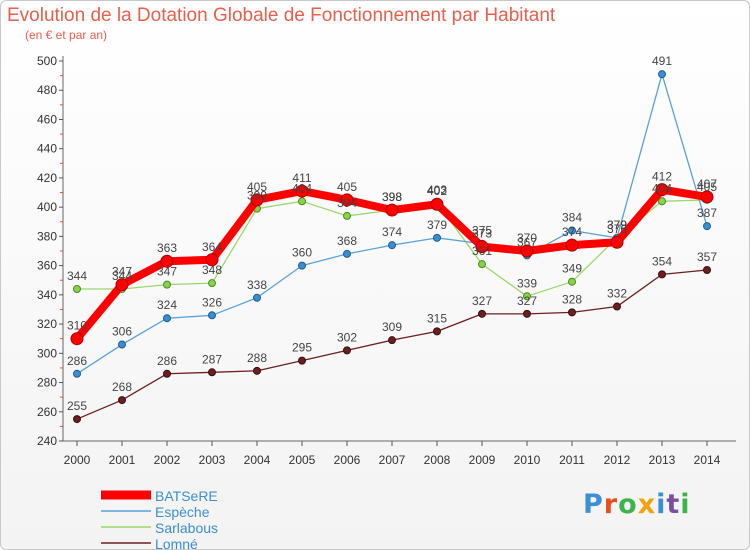 This screenshot has width=750, height=550. Describe the element at coordinates (212, 359) in the screenshot. I see `data-label: 287` at that location.